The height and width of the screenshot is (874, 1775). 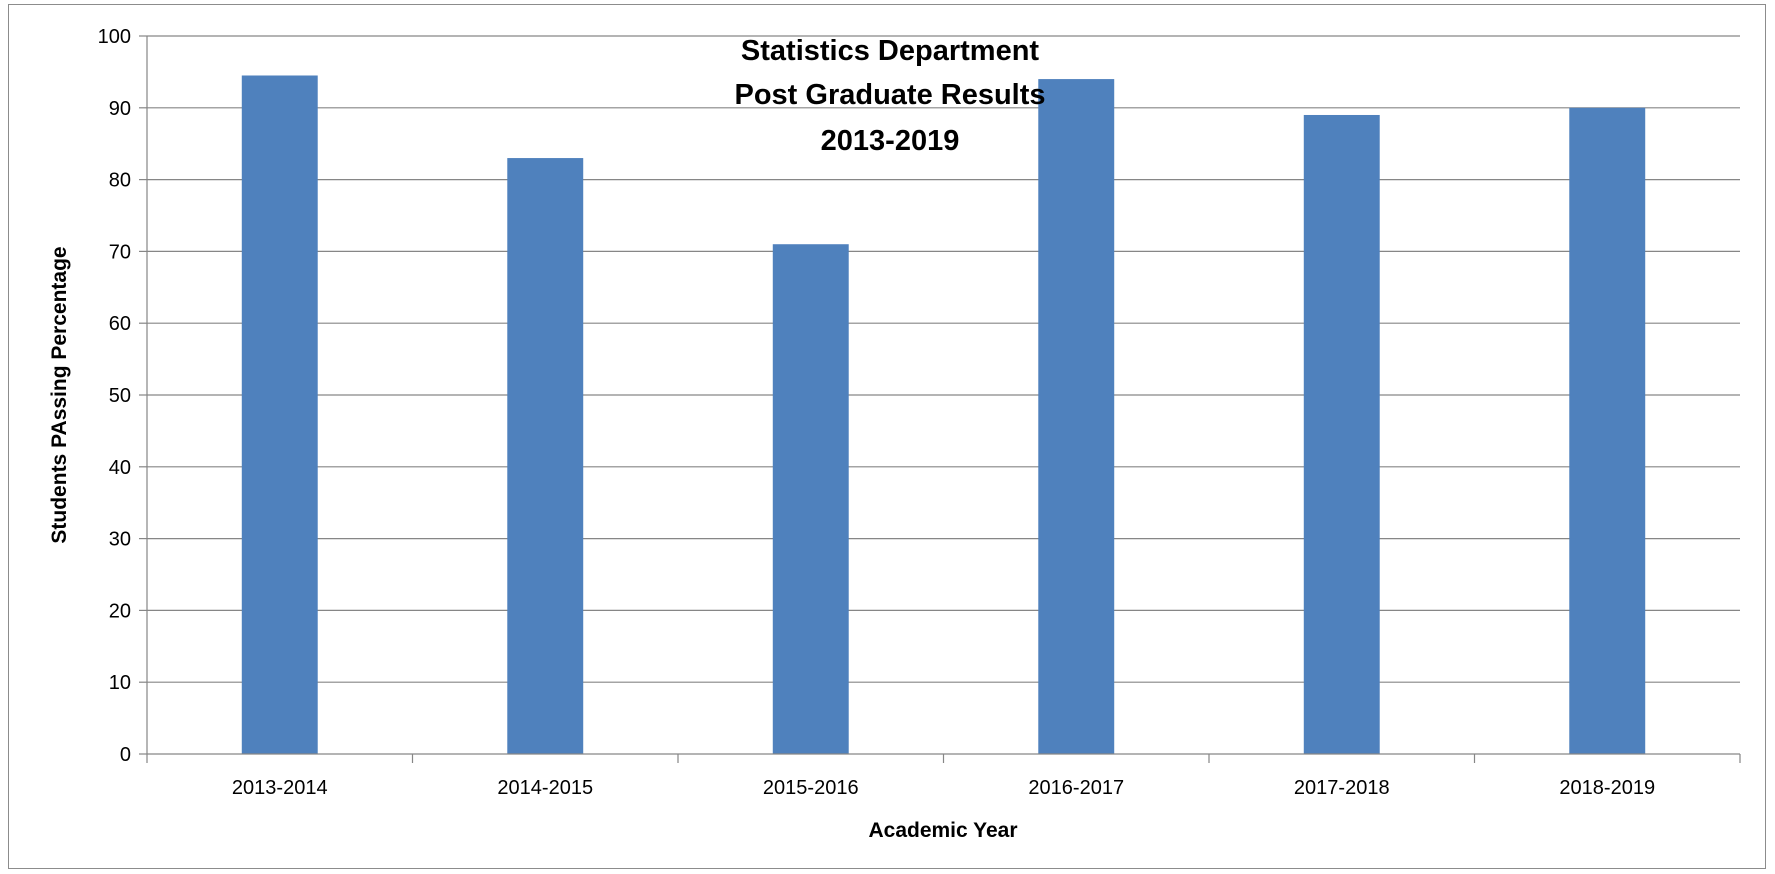 I want to click on x-tick-label: 2015-2016, so click(x=811, y=788).